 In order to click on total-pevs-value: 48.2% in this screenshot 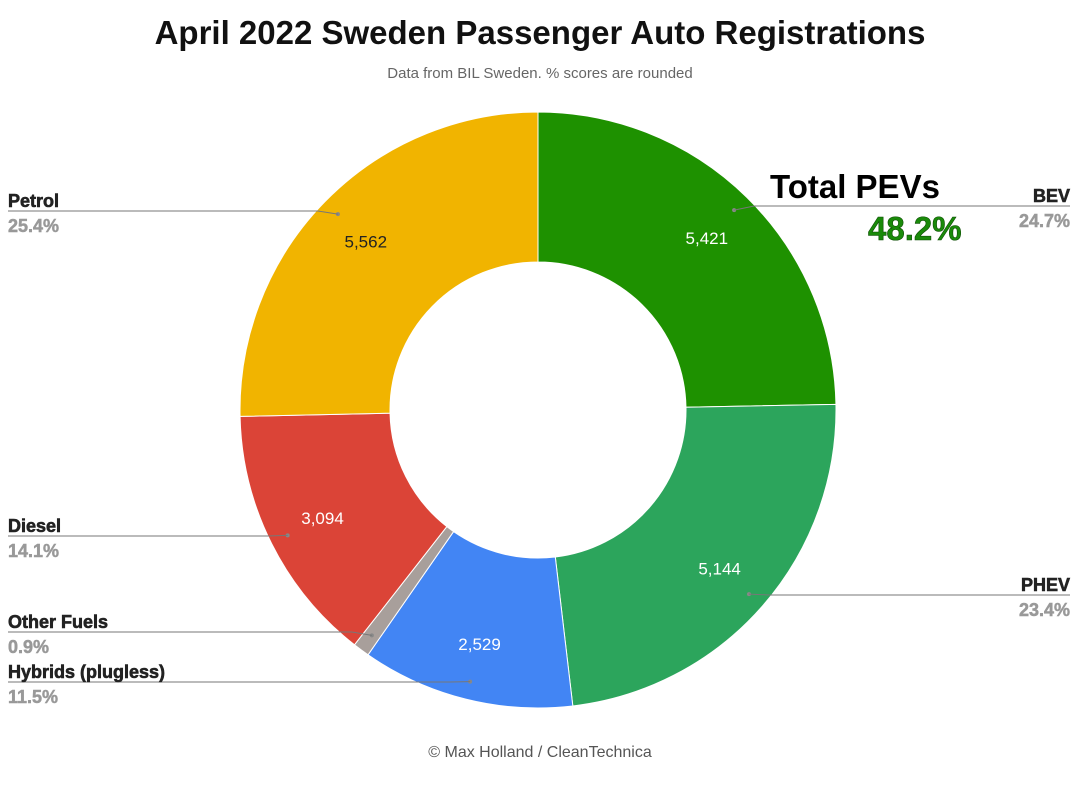, I will do `click(915, 229)`.